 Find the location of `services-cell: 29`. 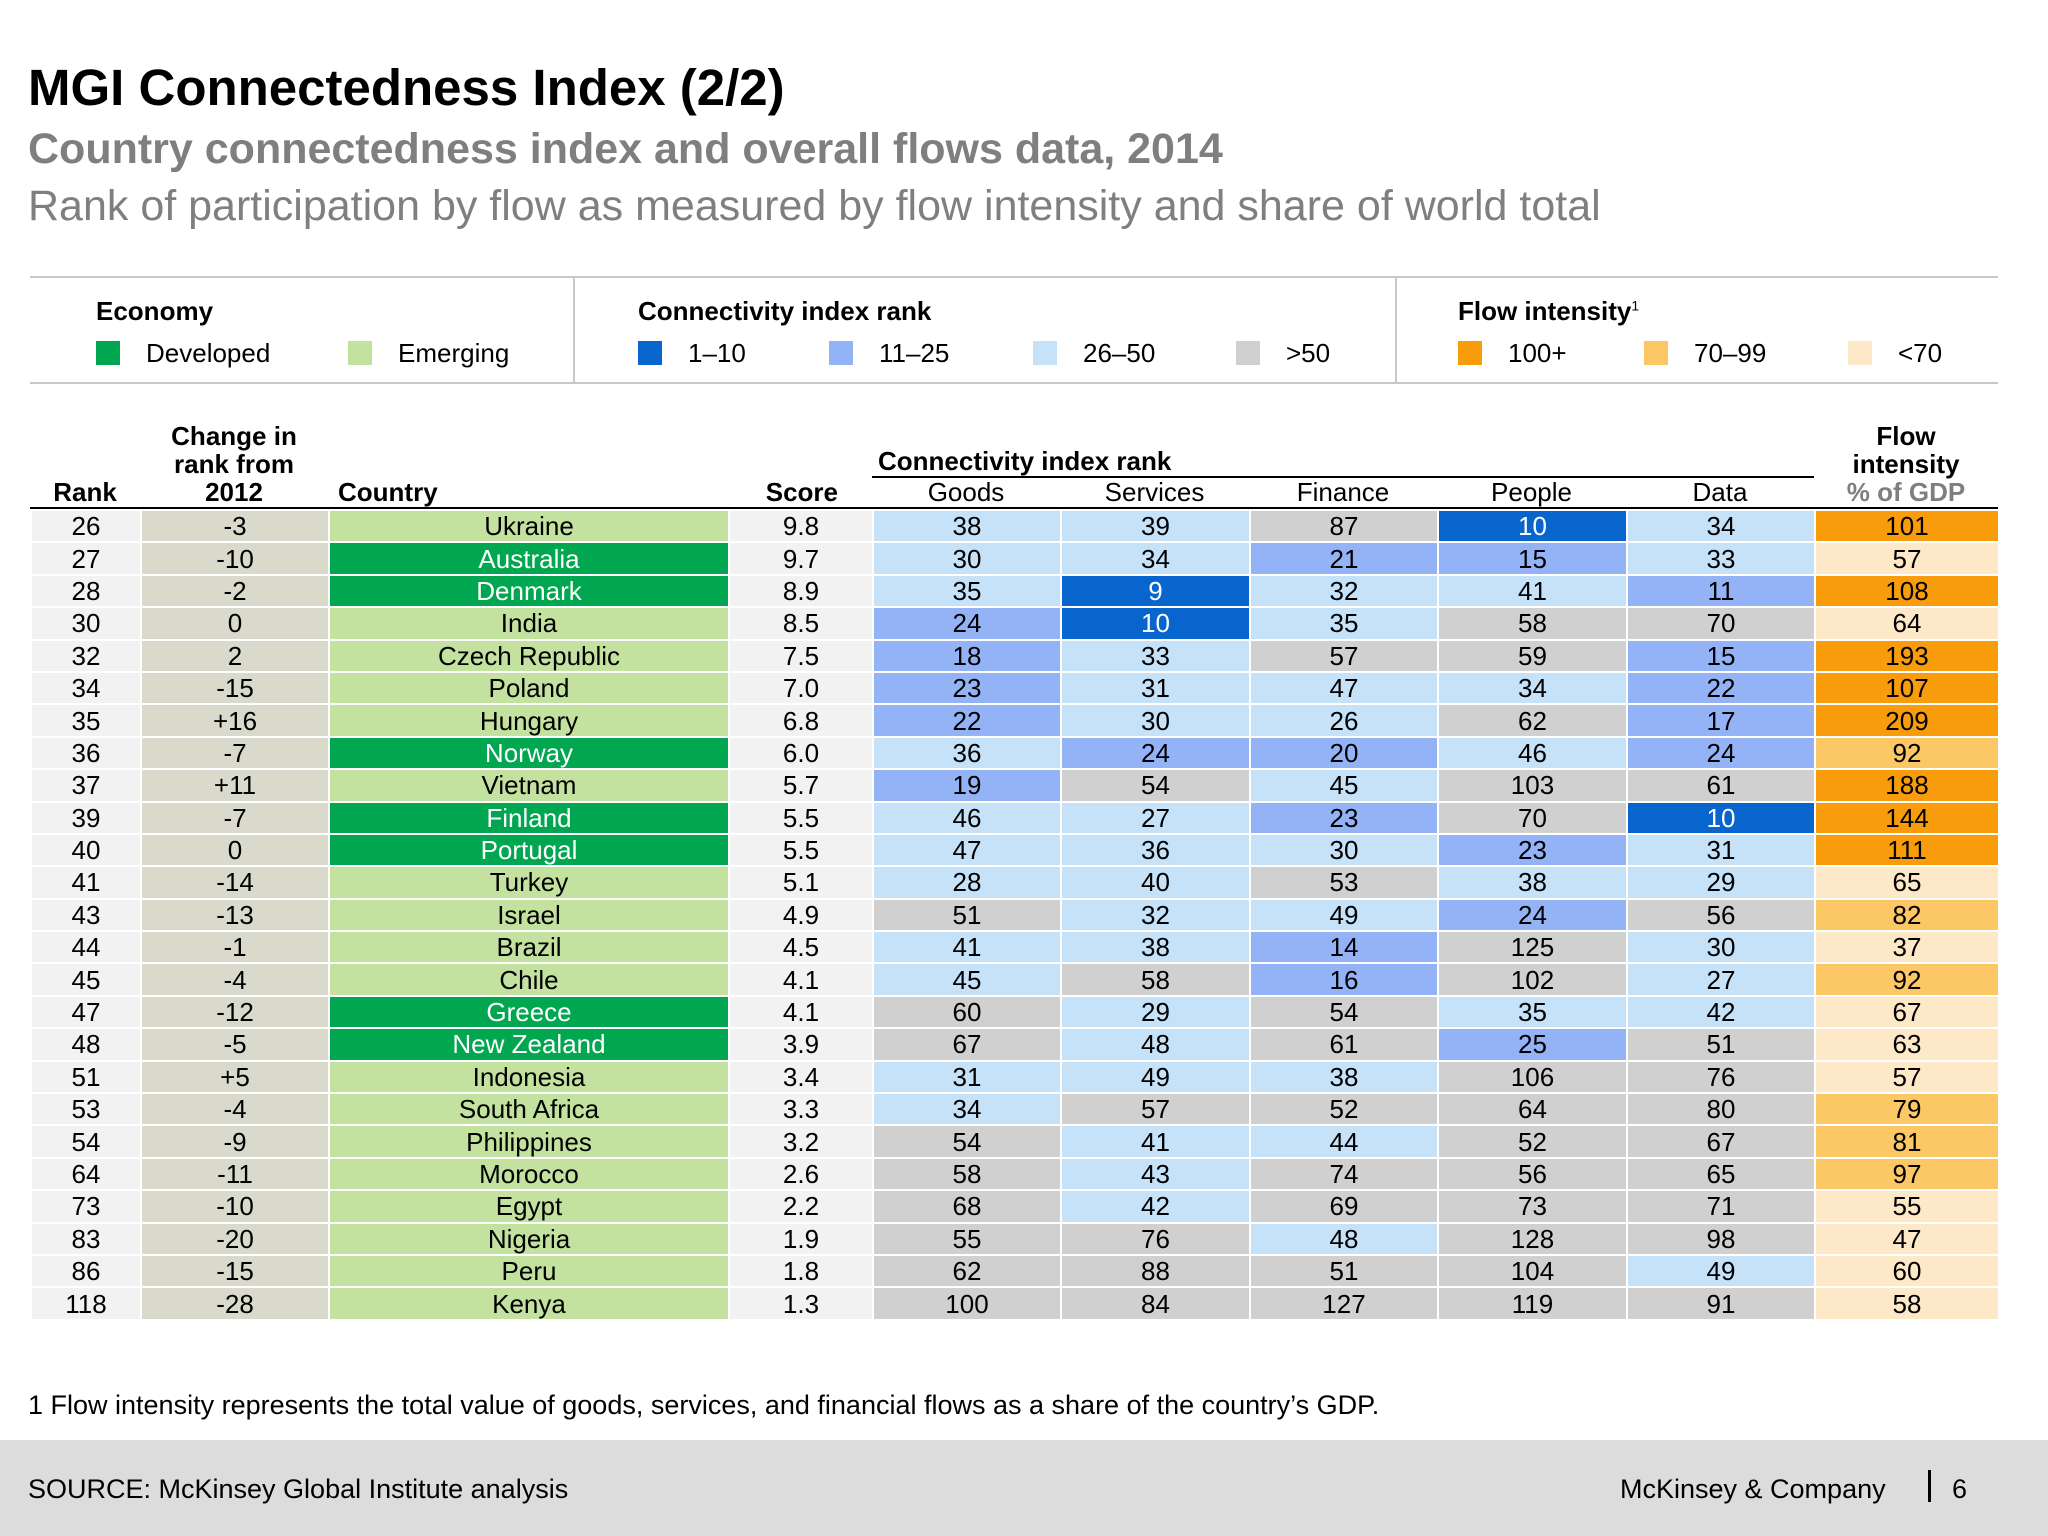

services-cell: 29 is located at coordinates (1155, 1012).